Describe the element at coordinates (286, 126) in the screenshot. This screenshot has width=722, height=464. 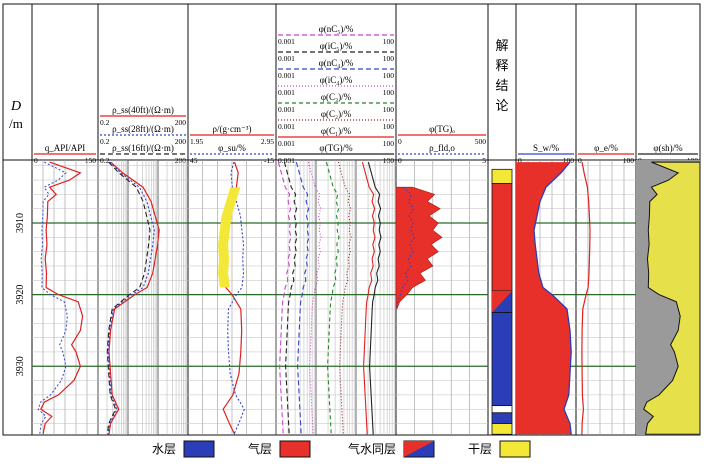
I see `scale-min-gas-5: 0.001` at that location.